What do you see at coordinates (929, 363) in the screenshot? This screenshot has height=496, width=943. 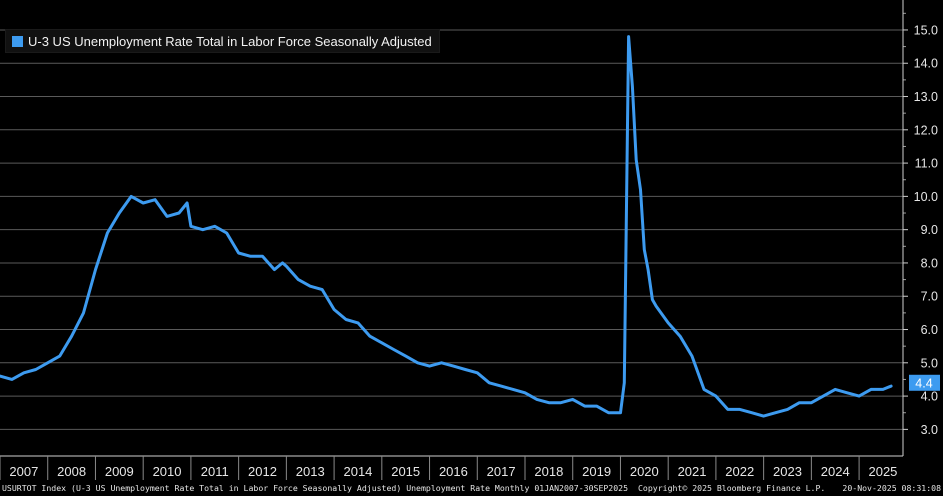 I see `y-tick-label: 5.0` at bounding box center [929, 363].